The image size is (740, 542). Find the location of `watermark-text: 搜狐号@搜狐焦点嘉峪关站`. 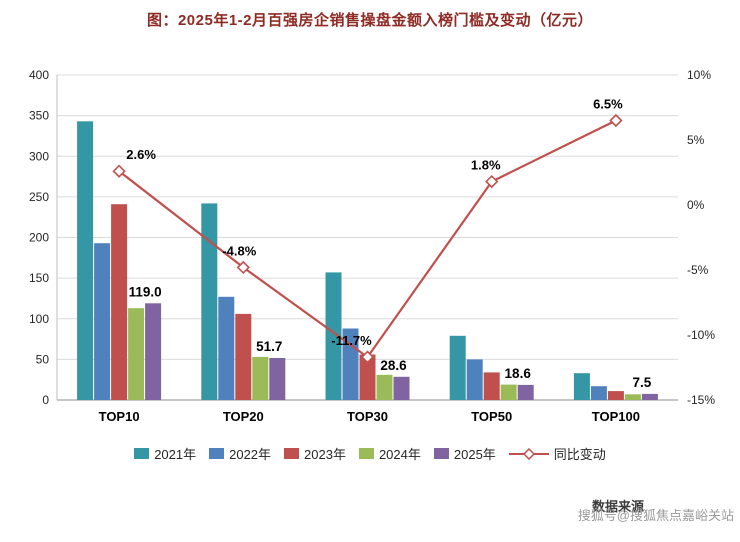

watermark-text: 搜狐号@搜狐焦点嘉峪关站 is located at coordinates (655, 515).